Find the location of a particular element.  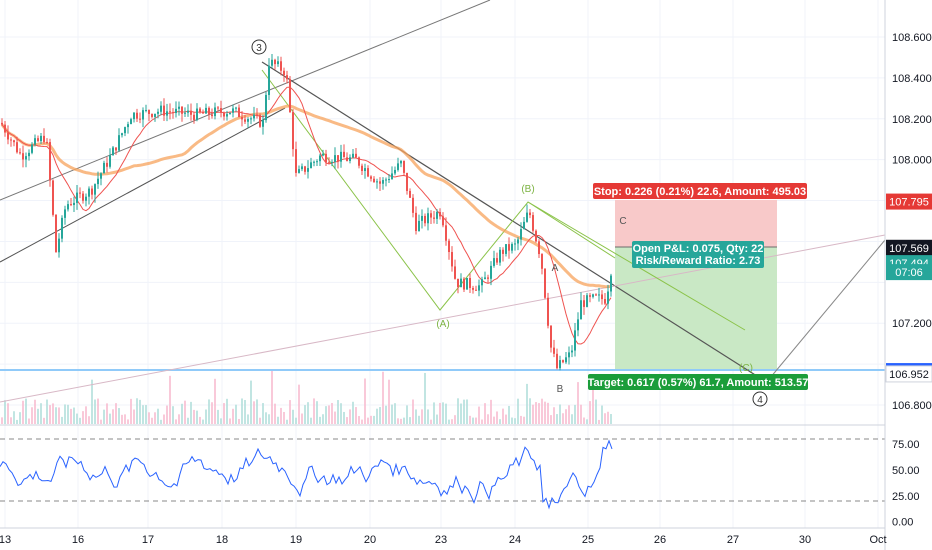

price-badge-label: 07:06 is located at coordinates (909, 273).